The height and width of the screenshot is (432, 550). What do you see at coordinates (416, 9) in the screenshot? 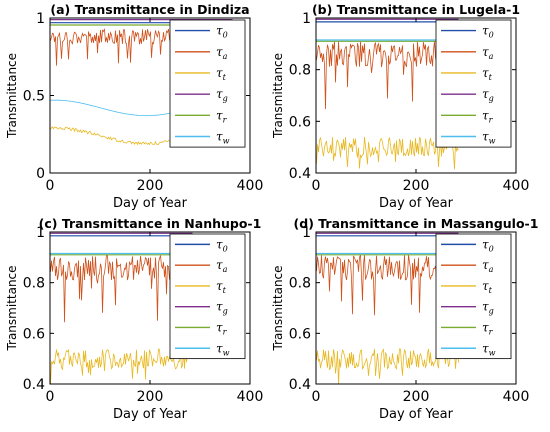
I see `chart-title: (b) Transmittance in Lugela-1` at bounding box center [416, 9].